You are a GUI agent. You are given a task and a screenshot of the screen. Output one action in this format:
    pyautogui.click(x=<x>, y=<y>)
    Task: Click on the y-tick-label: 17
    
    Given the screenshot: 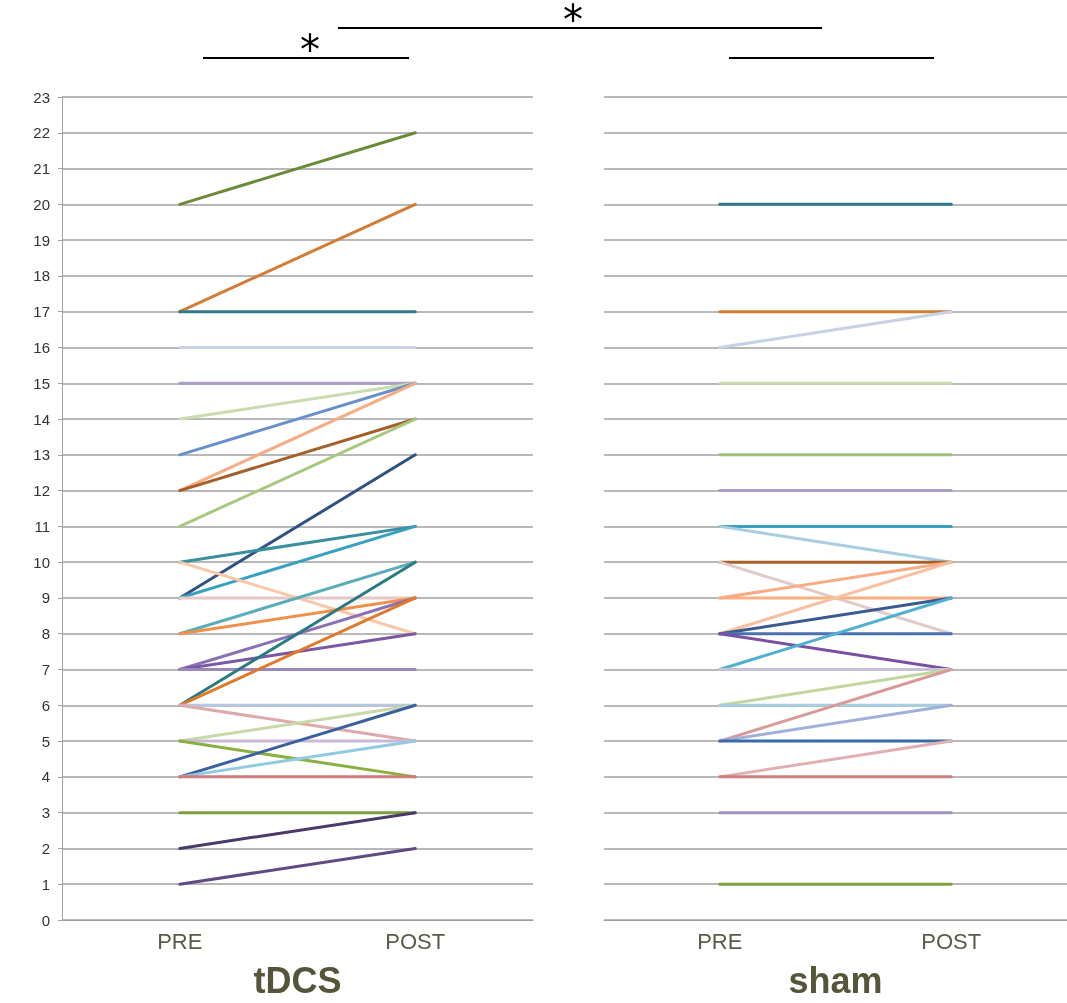 What is the action you would take?
    pyautogui.click(x=41, y=312)
    